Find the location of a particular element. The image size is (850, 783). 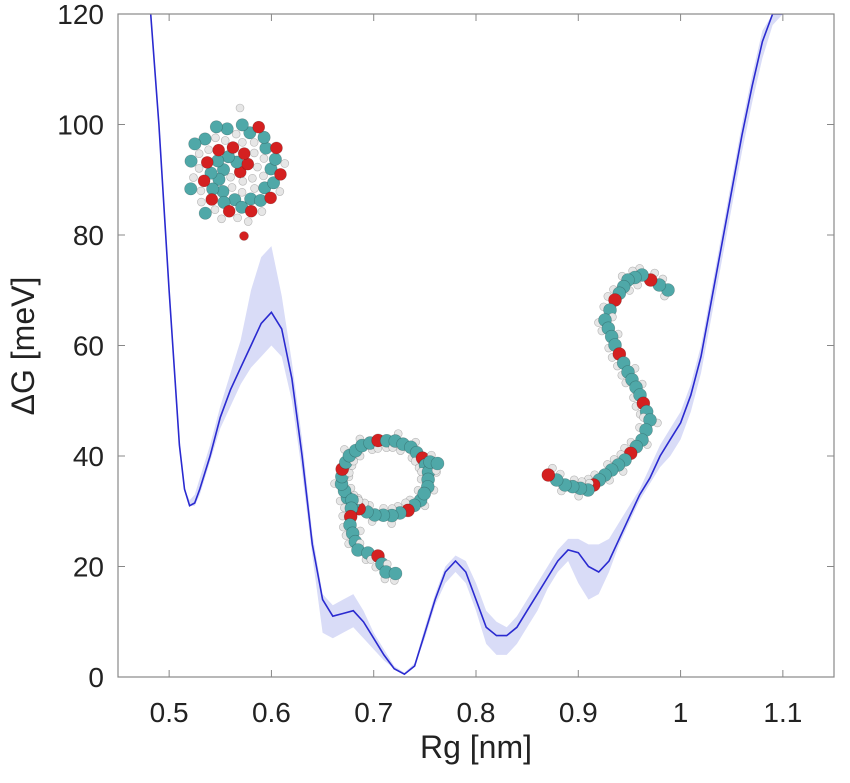

x-tick-label: 1.1 is located at coordinates (782, 712).